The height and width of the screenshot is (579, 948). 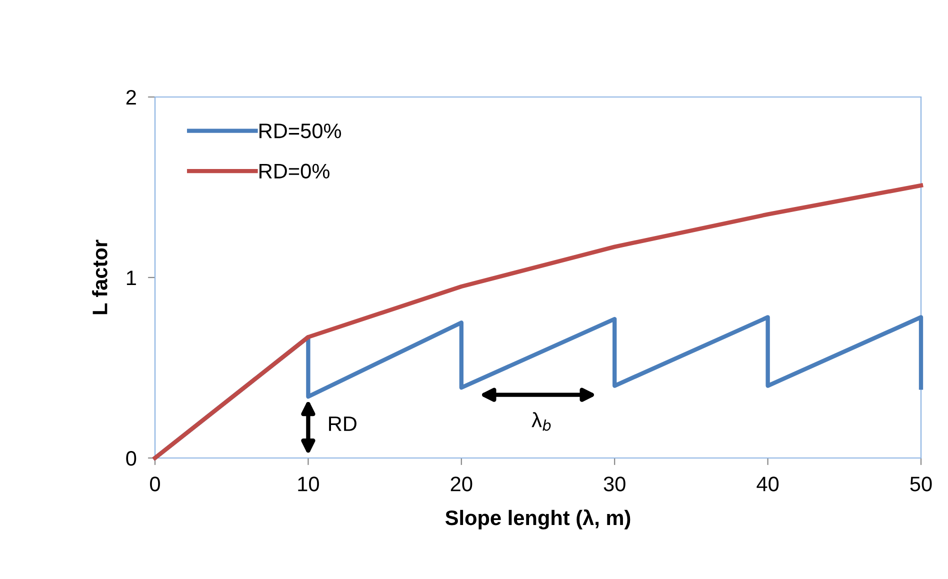 I want to click on x-tick-label: 50, so click(x=921, y=484).